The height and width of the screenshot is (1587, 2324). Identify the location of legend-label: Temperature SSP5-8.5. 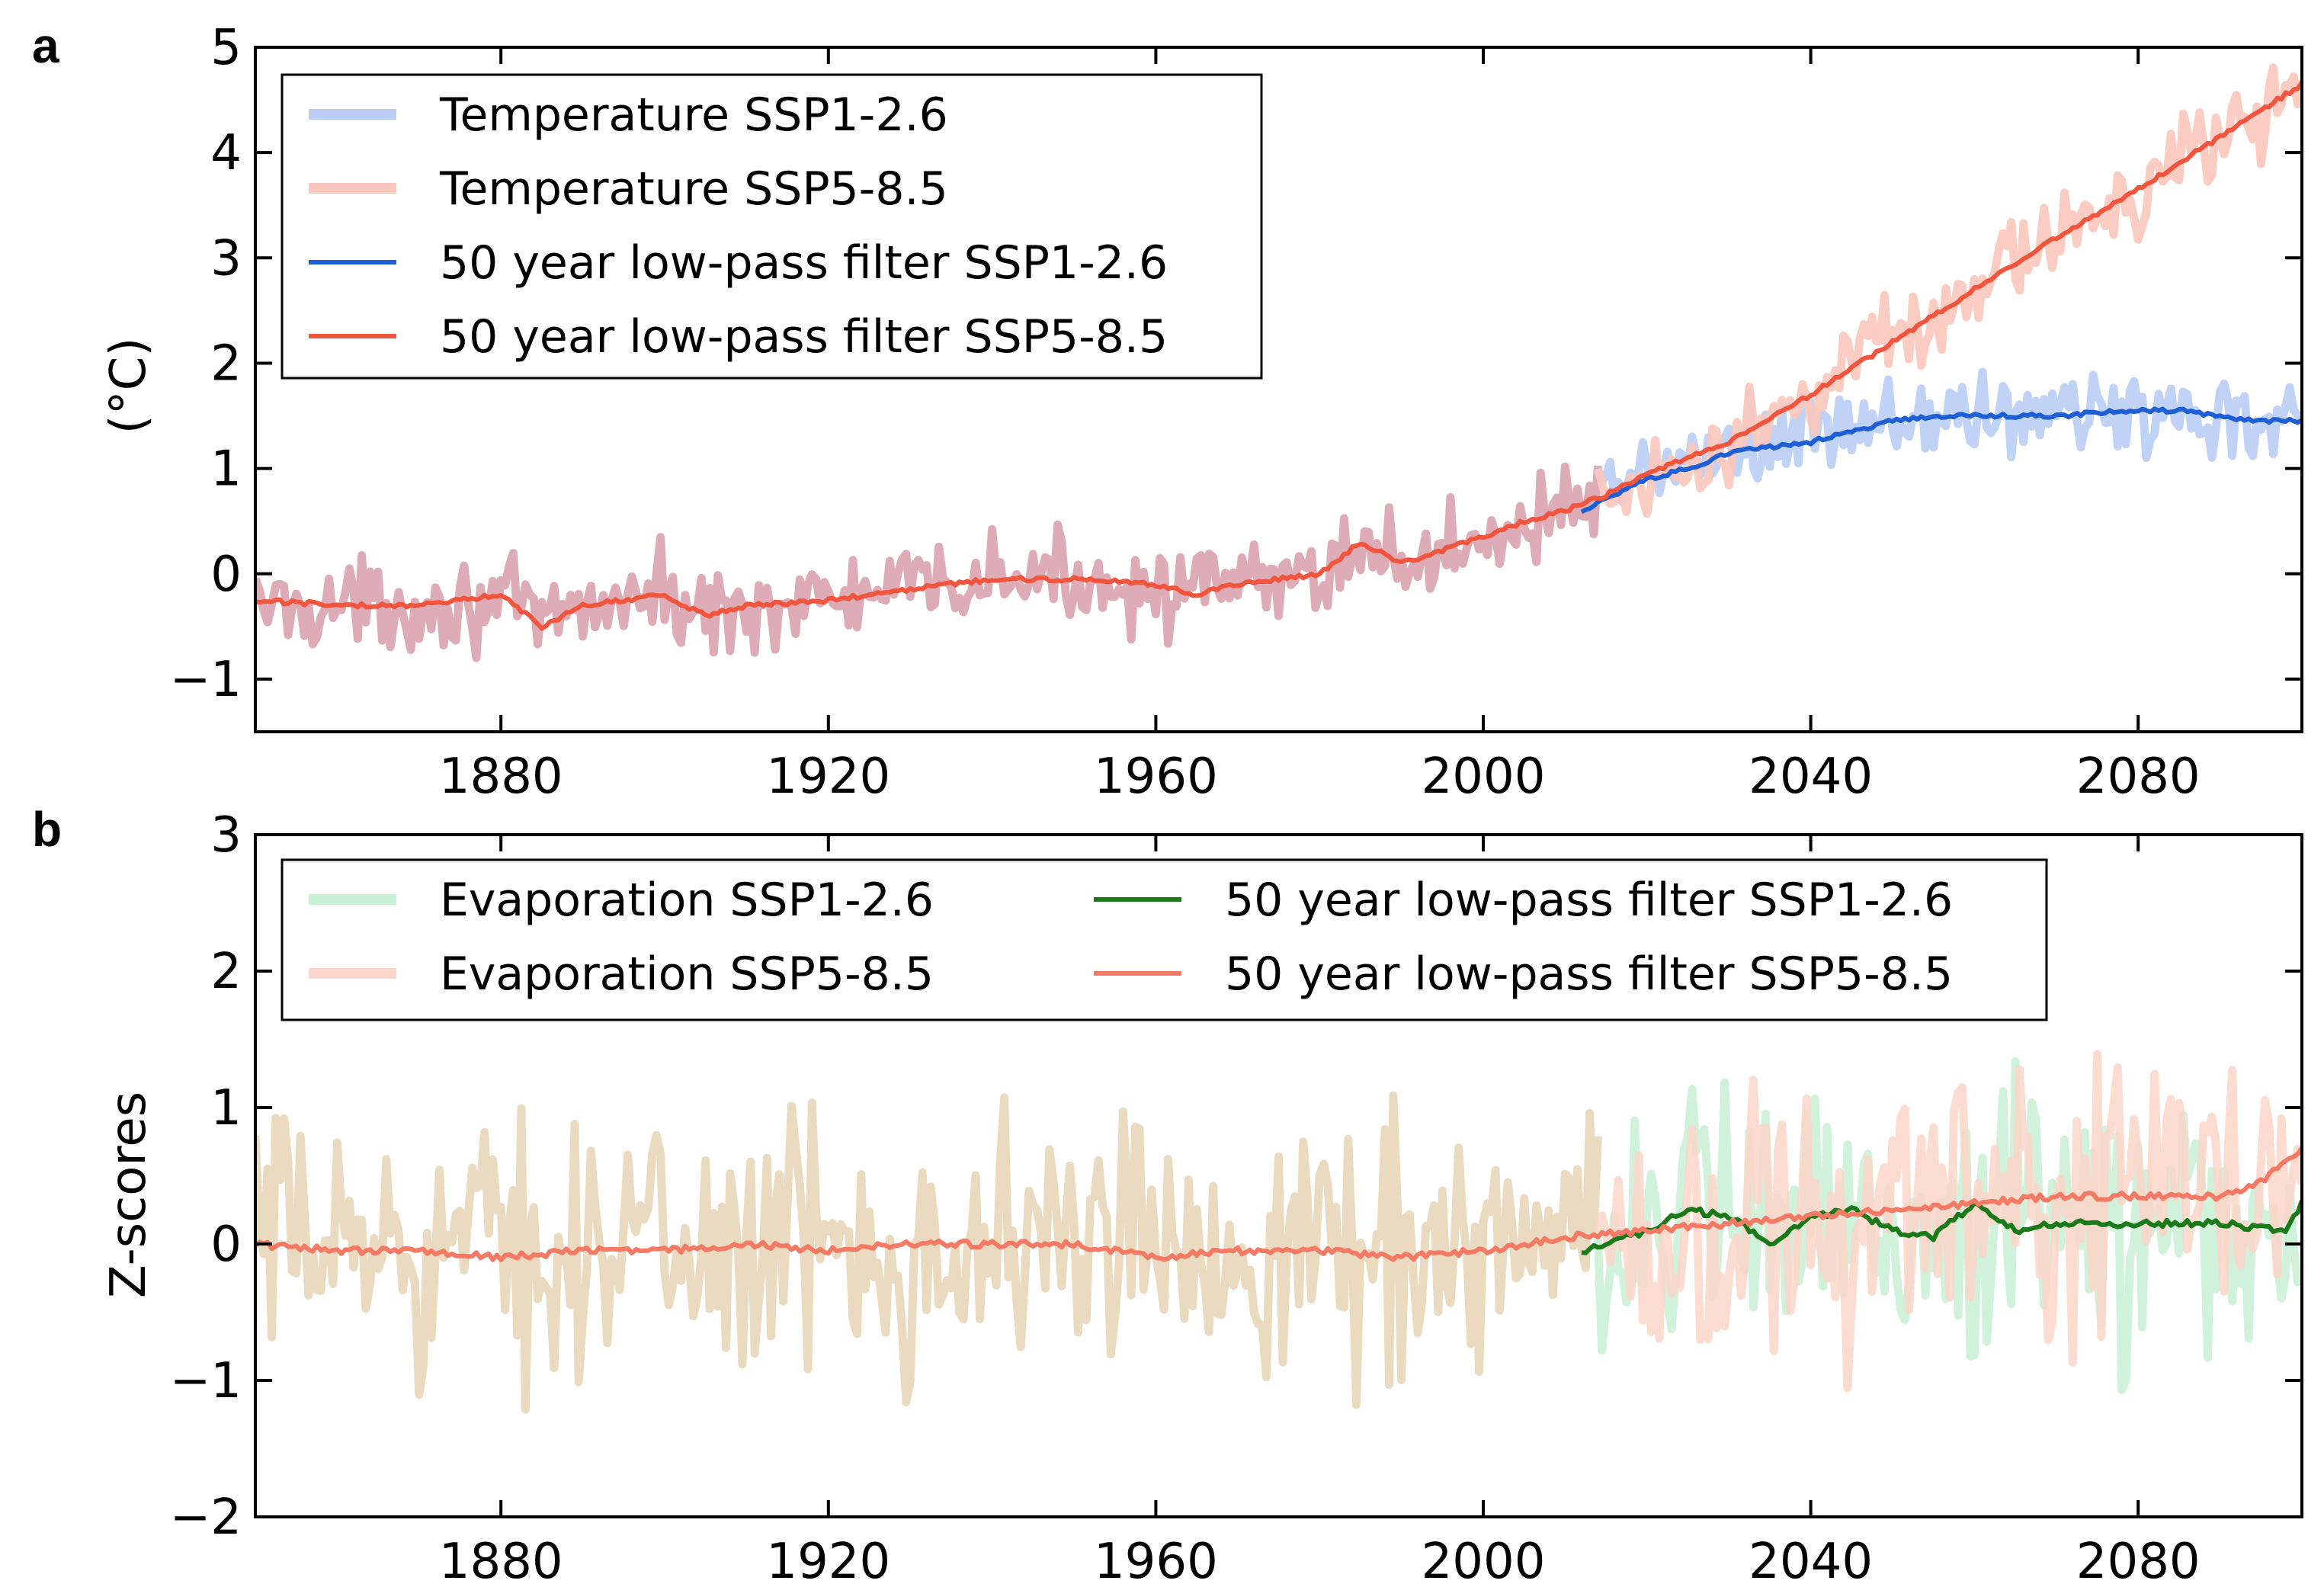
(693, 189).